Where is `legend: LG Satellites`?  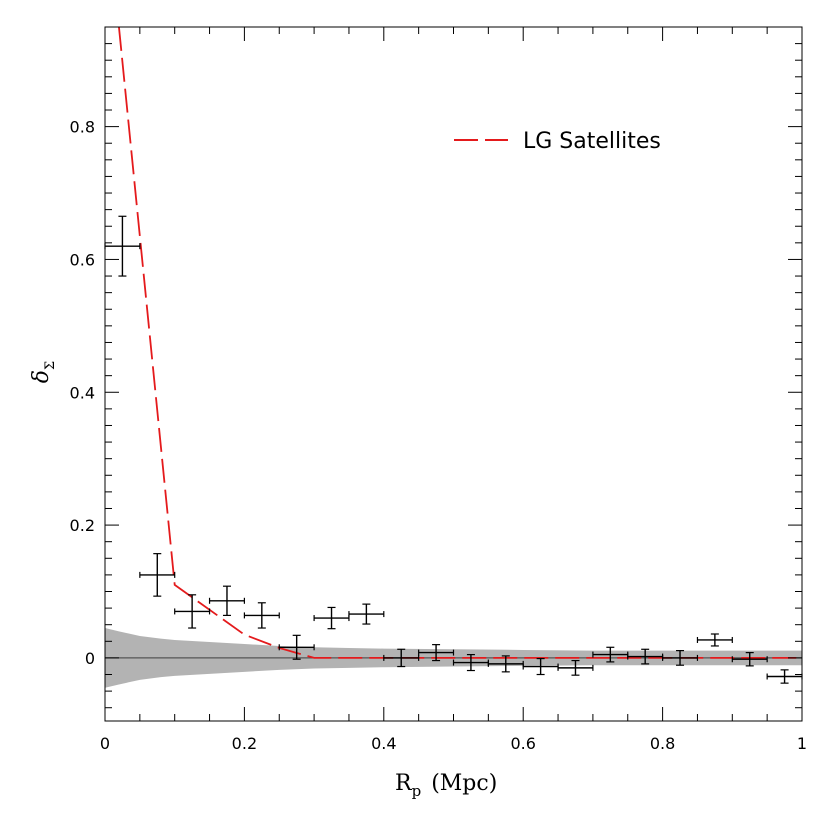 legend: LG Satellites is located at coordinates (557, 141).